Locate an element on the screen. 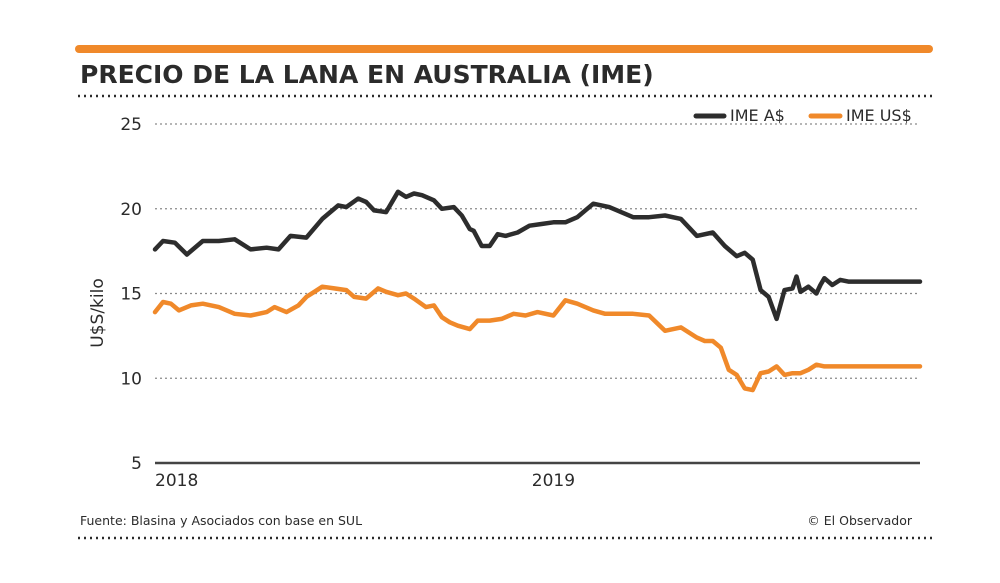 The width and height of the screenshot is (1000, 583). y-tick-label: 25 is located at coordinates (131, 125).